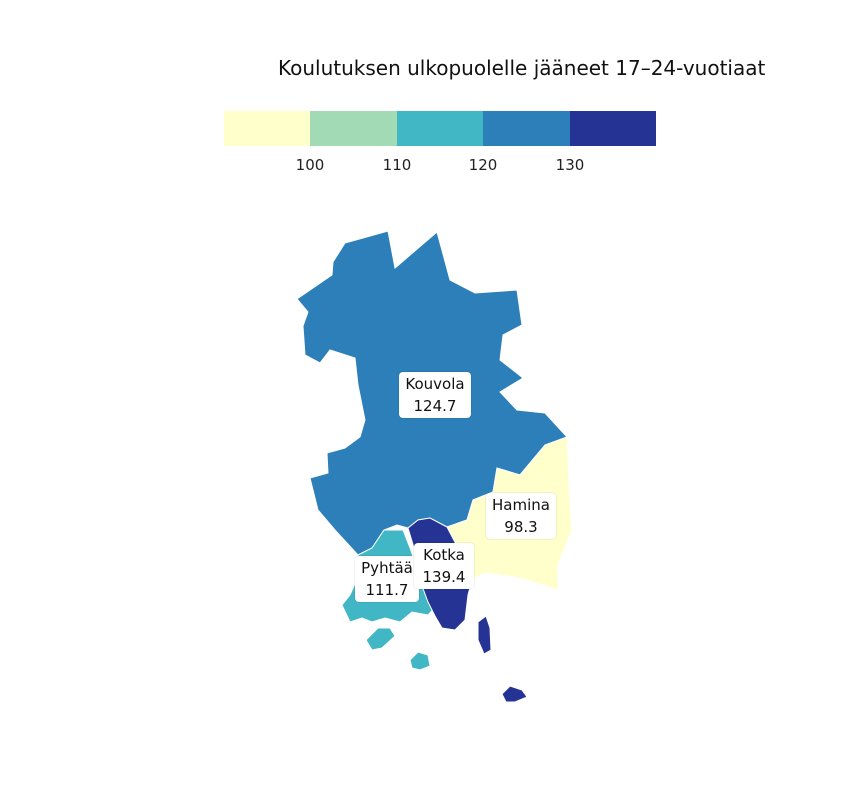 Image resolution: width=864 pixels, height=792 pixels. Describe the element at coordinates (444, 566) in the screenshot. I see `label-kotka: Kotka 139.4` at that location.